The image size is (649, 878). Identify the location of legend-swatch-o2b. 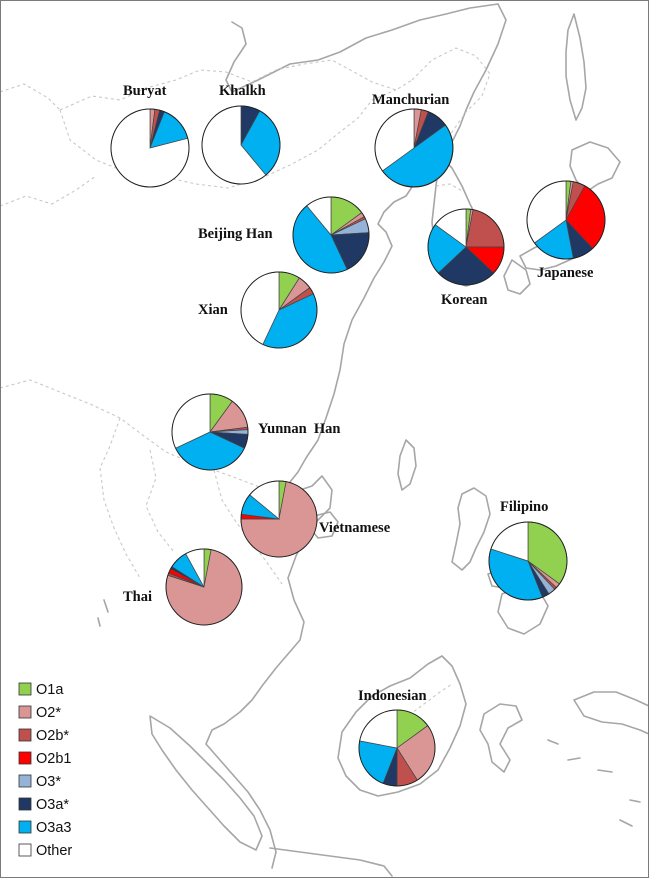
(25, 735).